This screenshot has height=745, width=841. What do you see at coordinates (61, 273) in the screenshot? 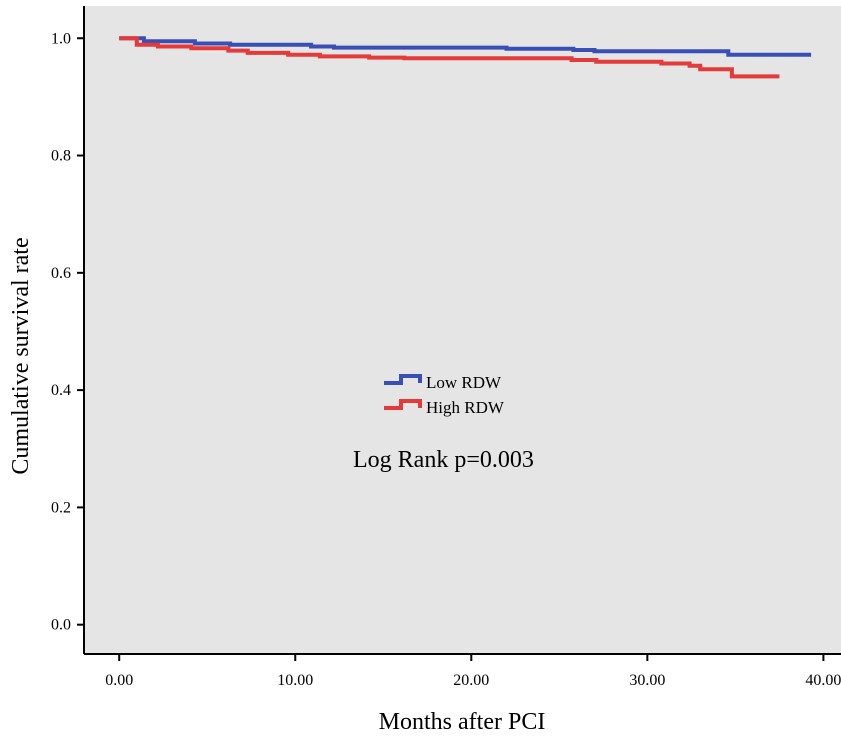
I see `y-tick-label: 0.6` at bounding box center [61, 273].